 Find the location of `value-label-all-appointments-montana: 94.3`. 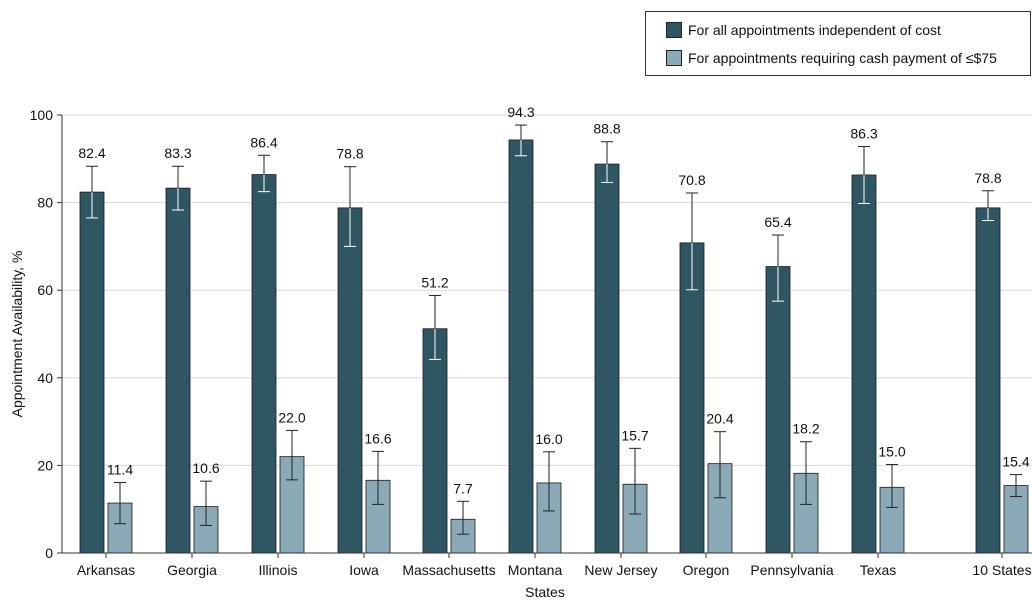

value-label-all-appointments-montana: 94.3 is located at coordinates (520, 112).